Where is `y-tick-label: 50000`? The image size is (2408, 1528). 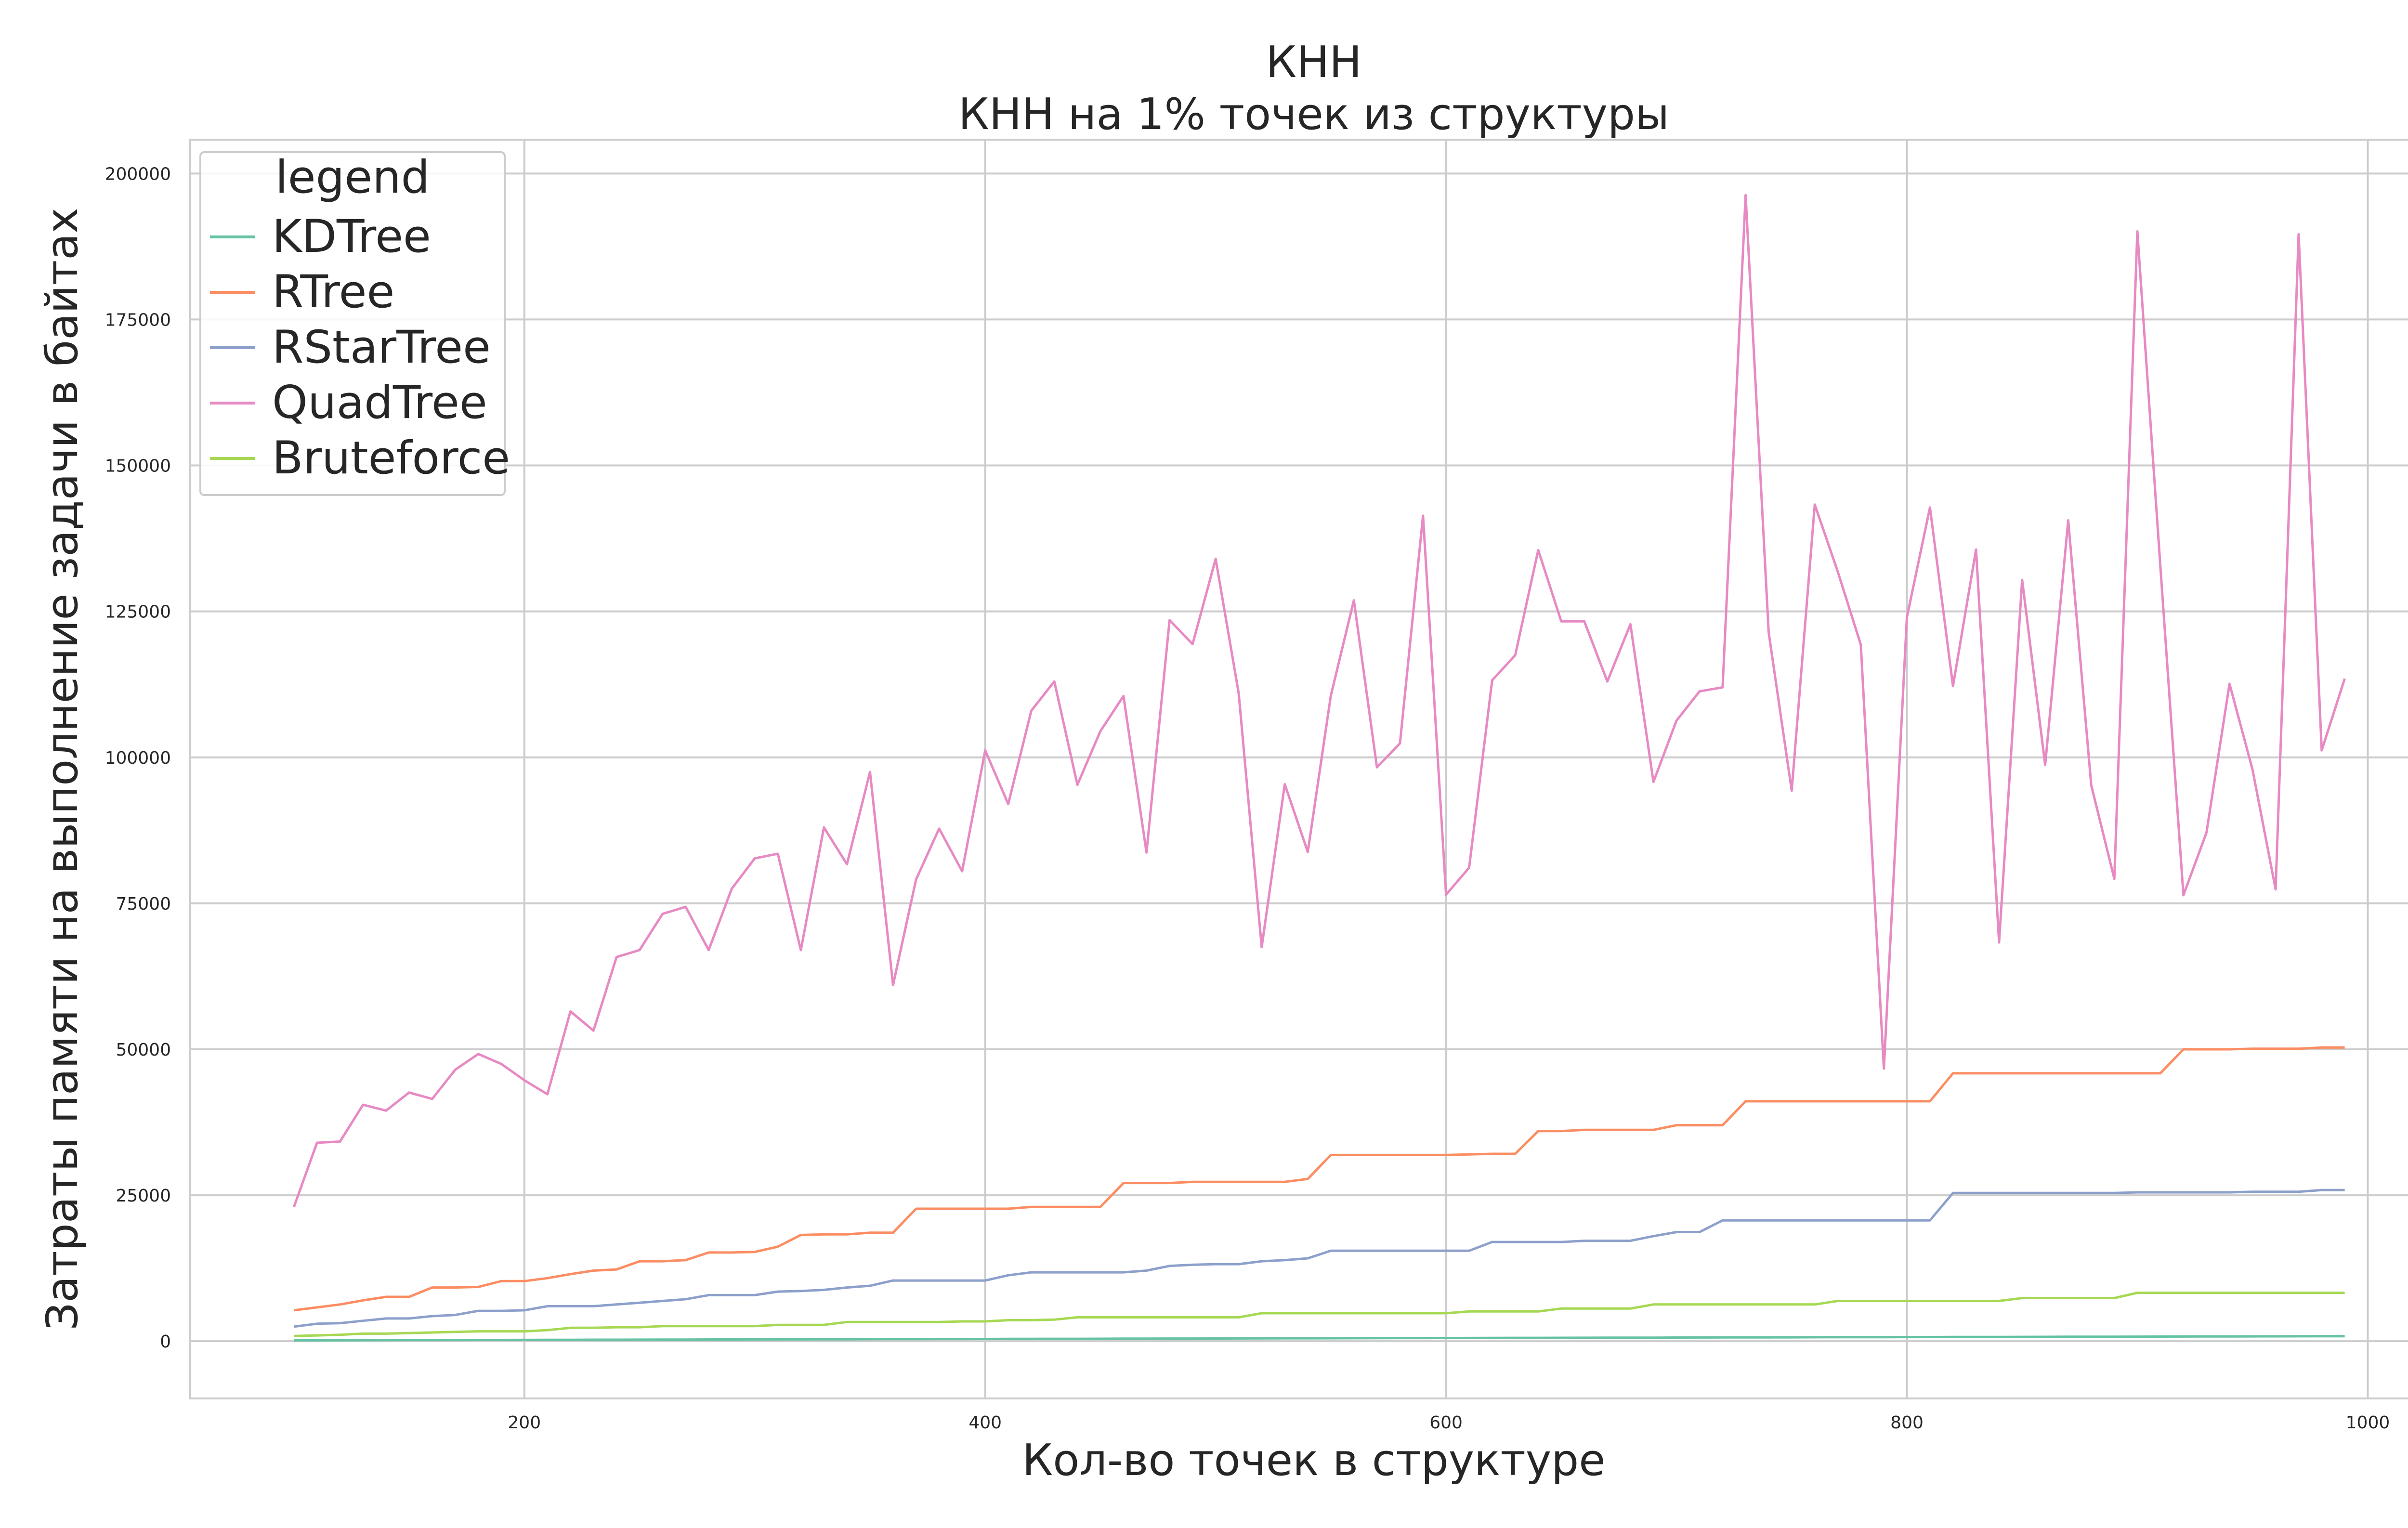
y-tick-label: 50000 is located at coordinates (143, 1050).